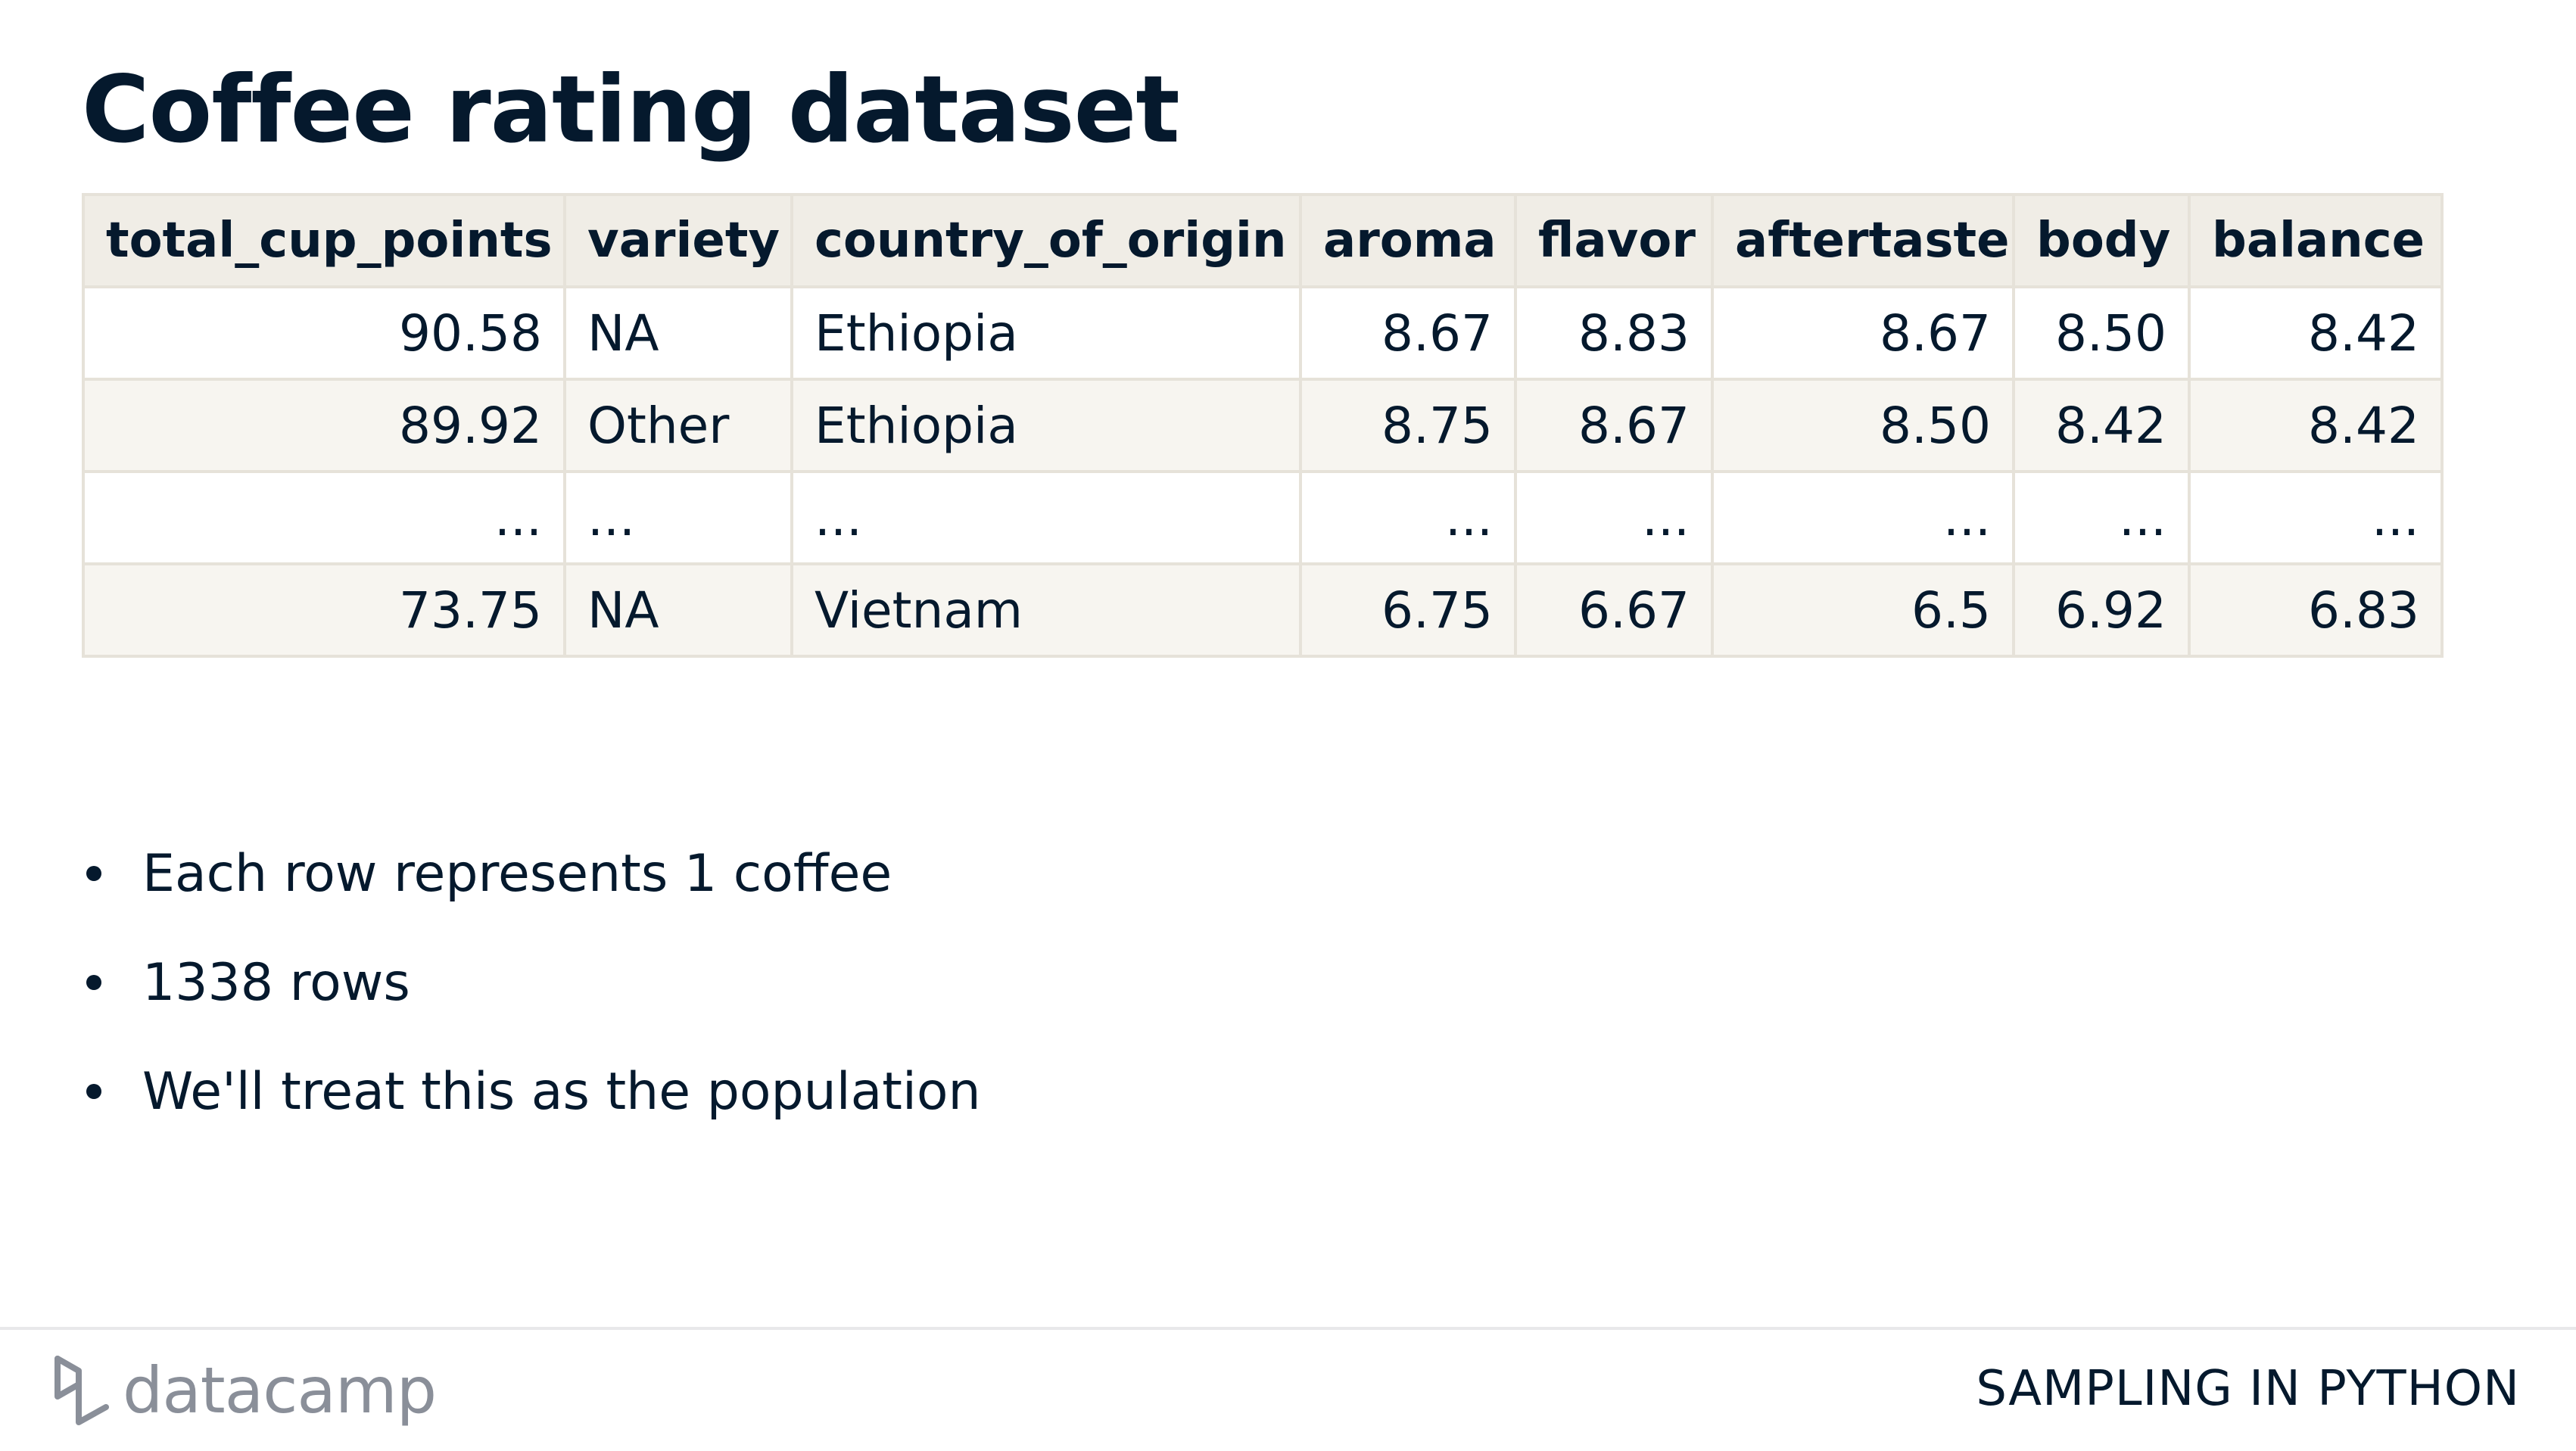 Image resolution: width=2576 pixels, height=1451 pixels. I want to click on table-cell: Vietnam, so click(1046, 610).